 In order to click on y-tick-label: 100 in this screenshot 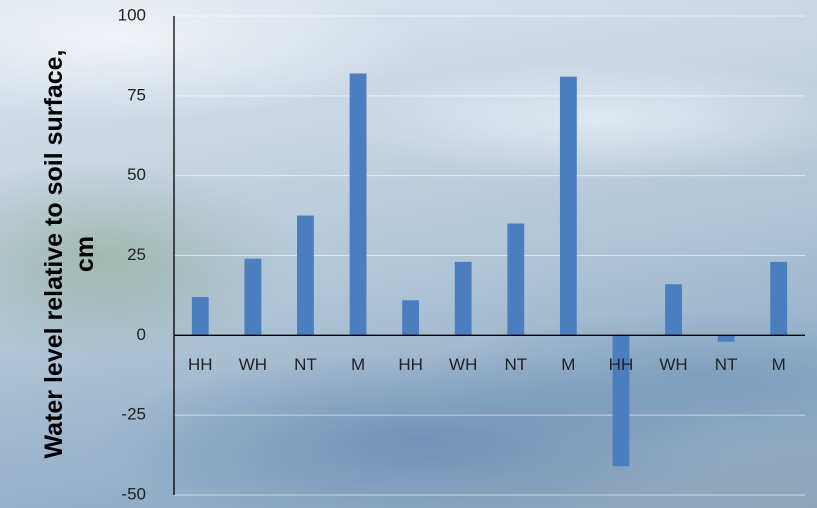, I will do `click(132, 14)`.